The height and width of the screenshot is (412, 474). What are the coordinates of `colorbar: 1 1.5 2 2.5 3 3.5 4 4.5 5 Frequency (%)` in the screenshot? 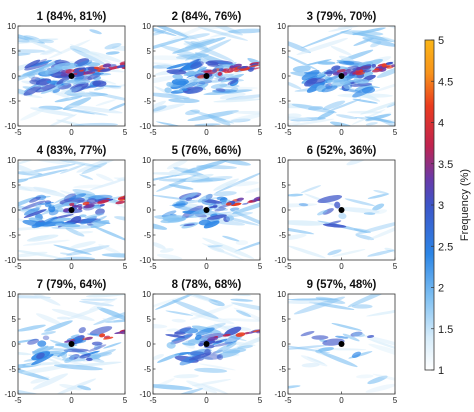 It's located at (447, 206).